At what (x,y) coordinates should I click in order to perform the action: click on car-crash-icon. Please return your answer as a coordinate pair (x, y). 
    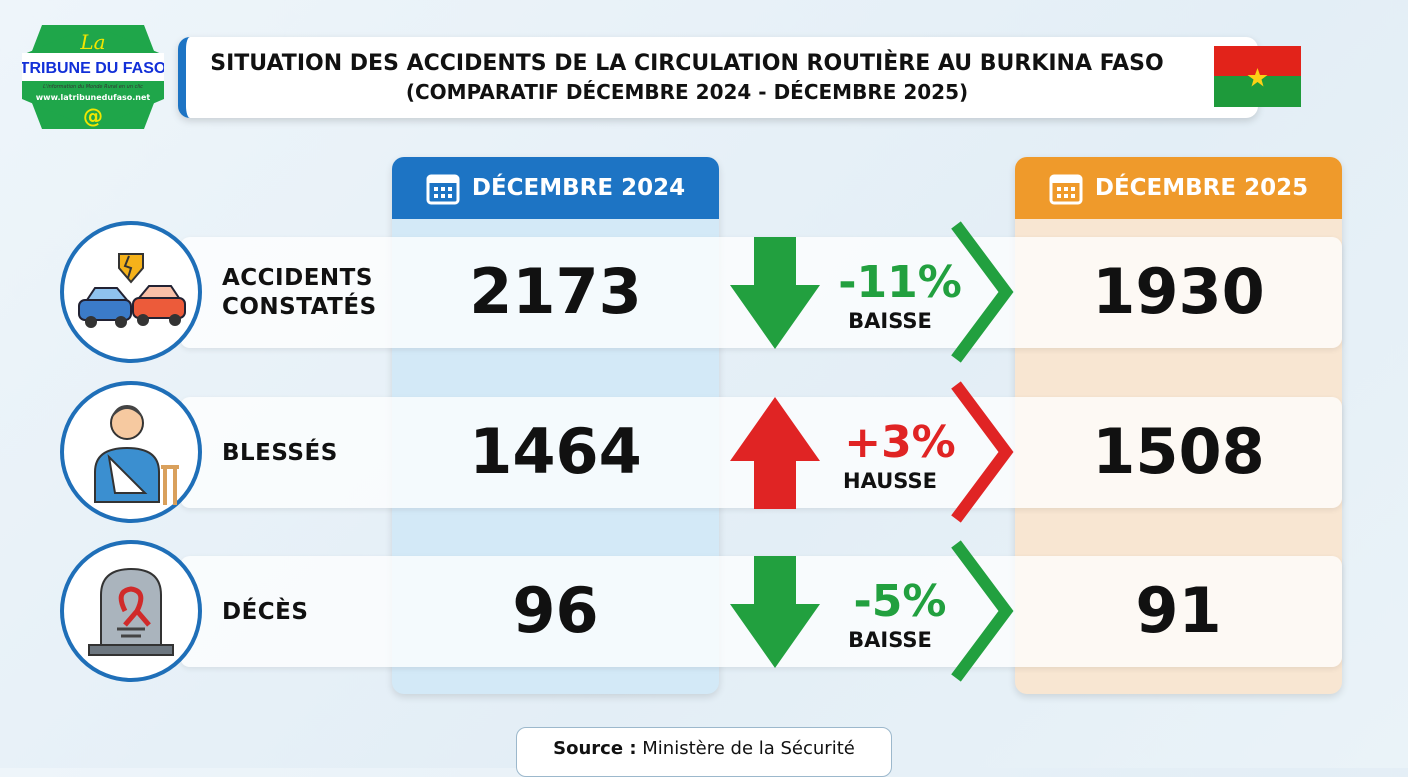
    Looking at the image, I should click on (132, 290).